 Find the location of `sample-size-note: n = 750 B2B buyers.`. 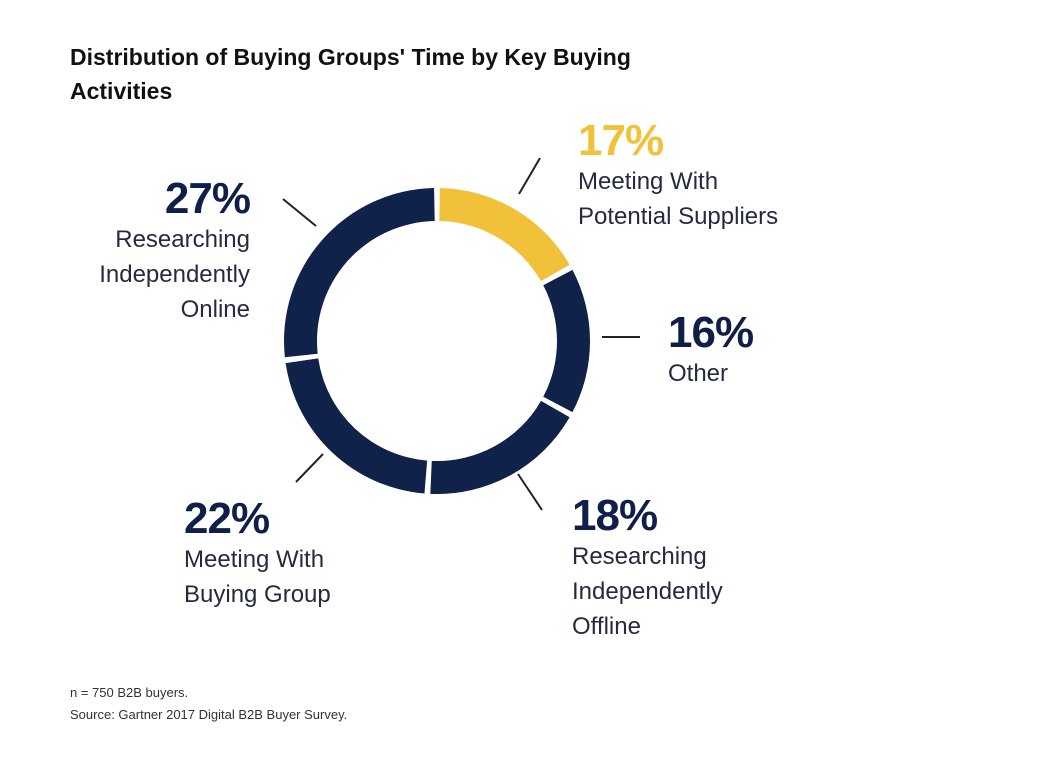

sample-size-note: n = 750 B2B buyers. is located at coordinates (129, 692).